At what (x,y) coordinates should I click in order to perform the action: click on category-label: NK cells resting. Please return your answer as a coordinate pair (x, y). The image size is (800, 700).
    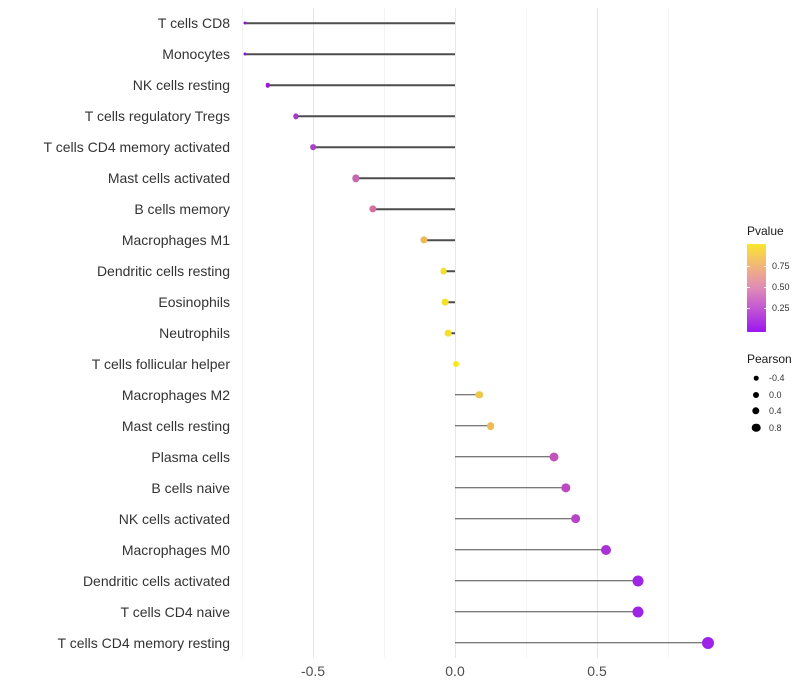
    Looking at the image, I should click on (181, 85).